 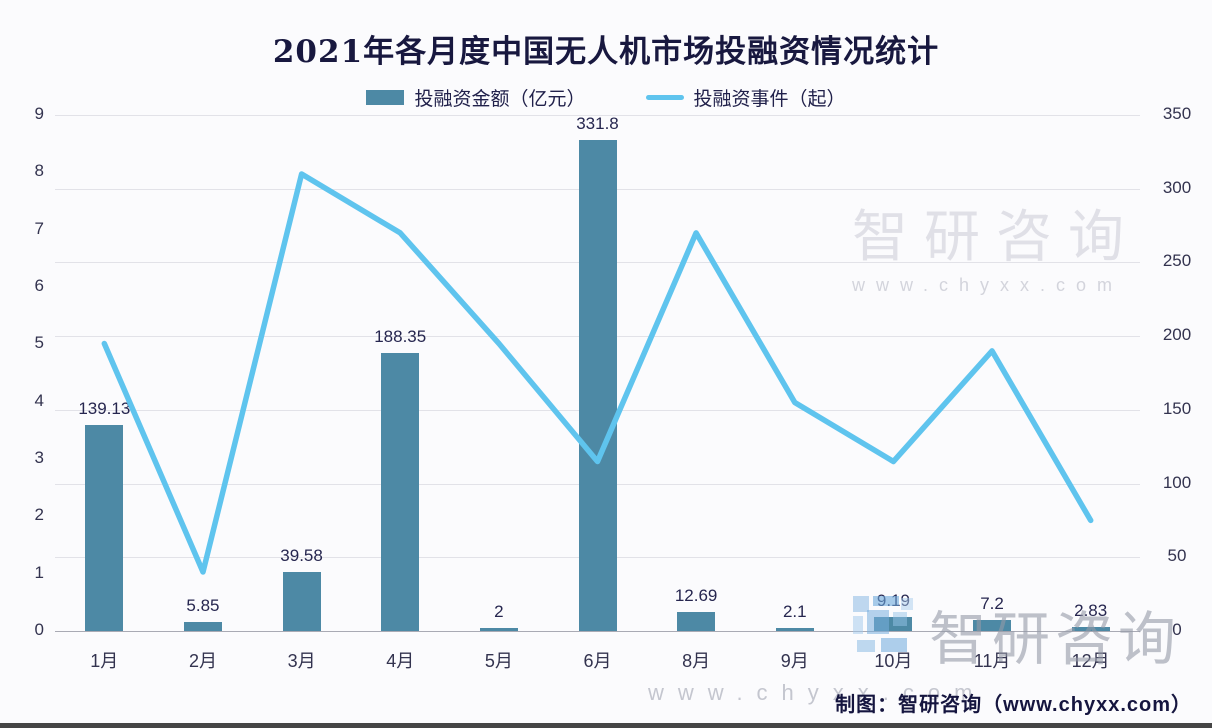 I want to click on legend: 投融资金额（亿元） 投融资事件（起）, so click(x=606, y=97).